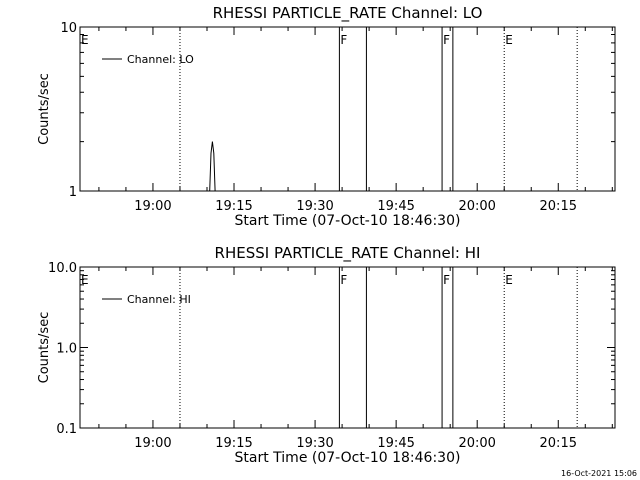 This screenshot has width=640, height=480. Describe the element at coordinates (66, 429) in the screenshot. I see `y-tick-label: 0.1` at that location.